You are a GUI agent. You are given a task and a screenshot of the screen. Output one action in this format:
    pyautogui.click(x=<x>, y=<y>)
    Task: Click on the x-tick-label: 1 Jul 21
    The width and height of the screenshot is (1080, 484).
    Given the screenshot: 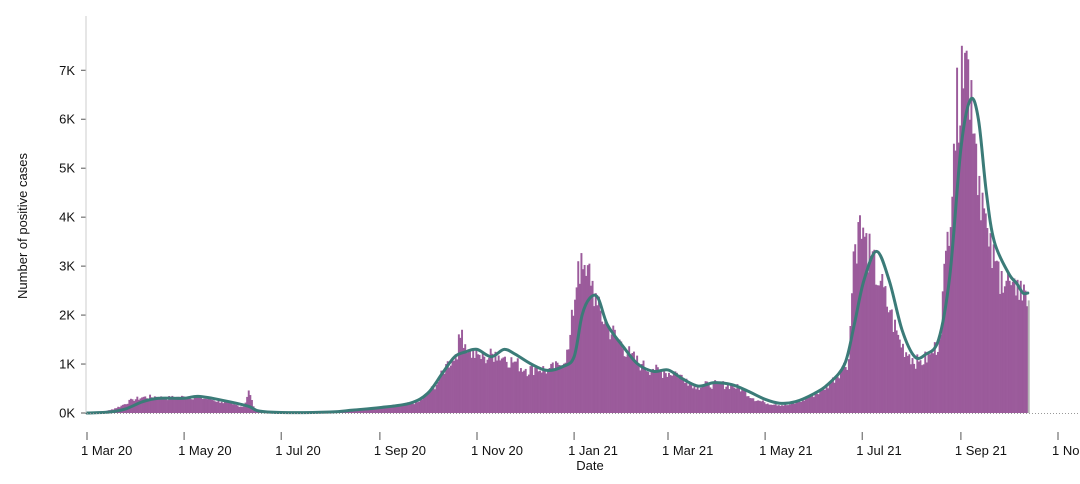 What is the action you would take?
    pyautogui.click(x=879, y=450)
    